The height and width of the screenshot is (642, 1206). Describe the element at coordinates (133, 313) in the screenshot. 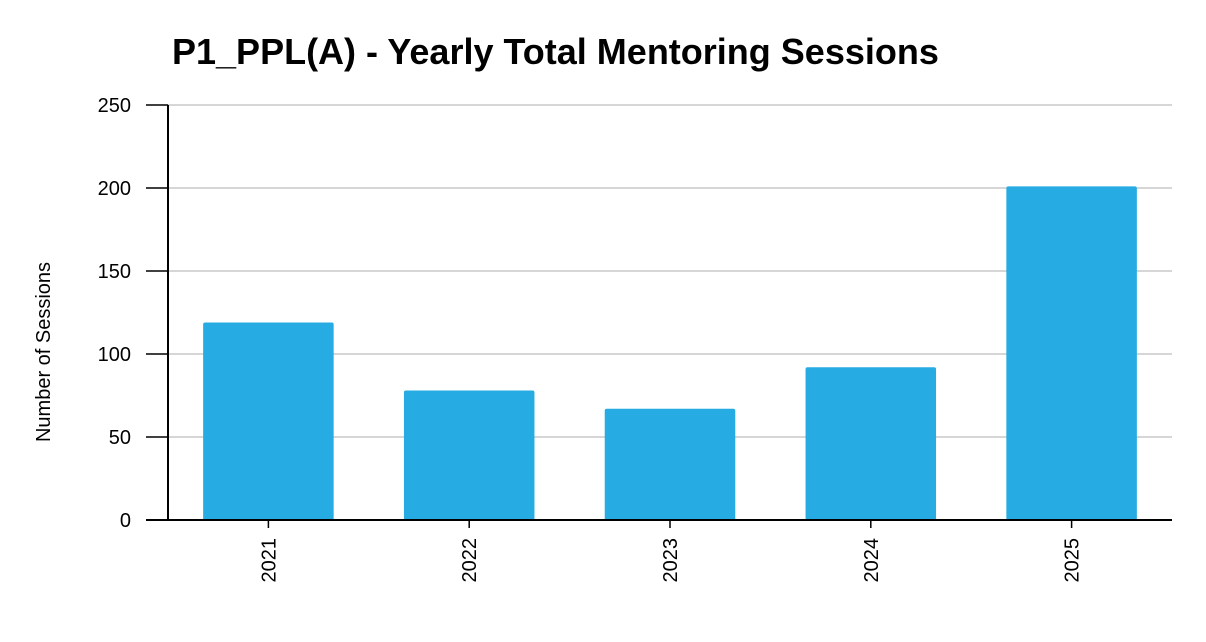

I see `y-axis-ticks: 0 50 100 150 200 250` at that location.